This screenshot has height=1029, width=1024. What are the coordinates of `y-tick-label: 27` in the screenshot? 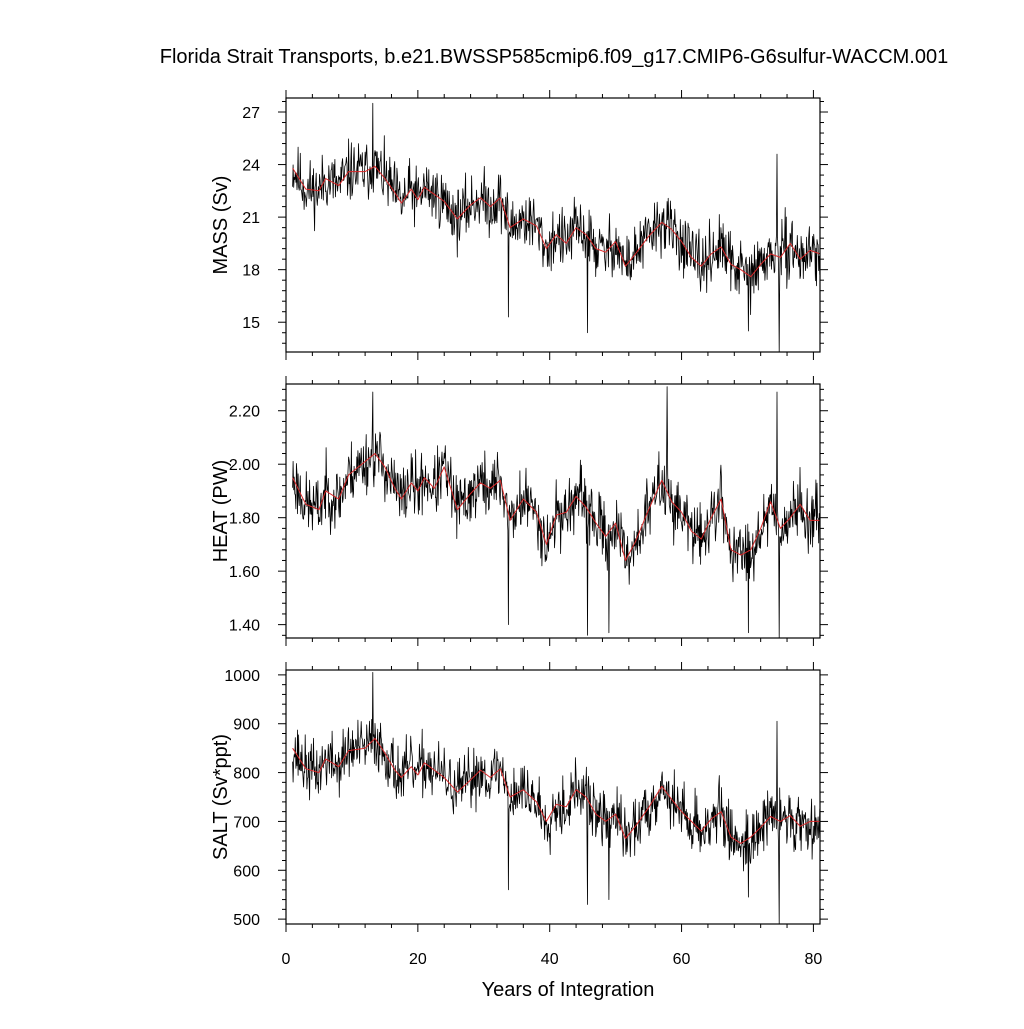 It's located at (251, 113).